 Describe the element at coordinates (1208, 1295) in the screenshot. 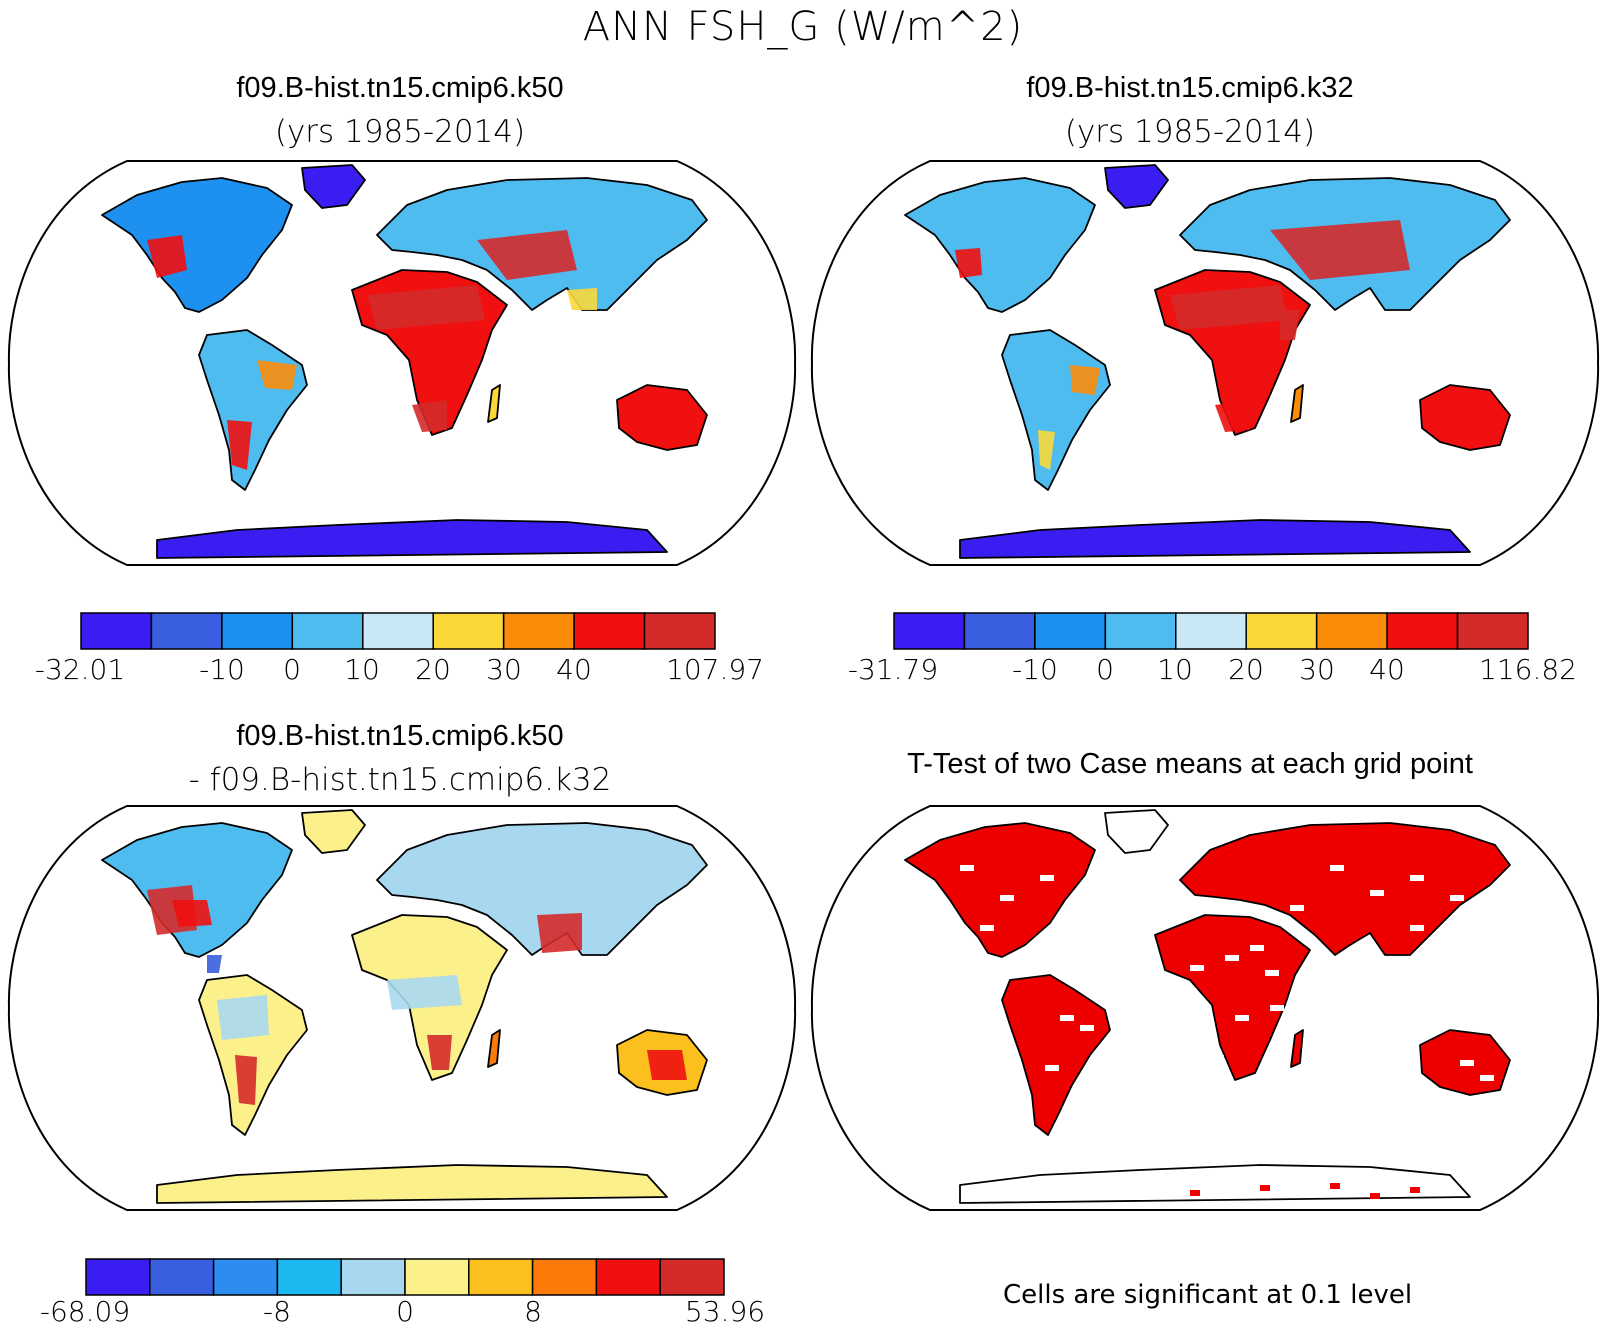

I see `significance-note: Cells are significant at 0.1 level` at that location.